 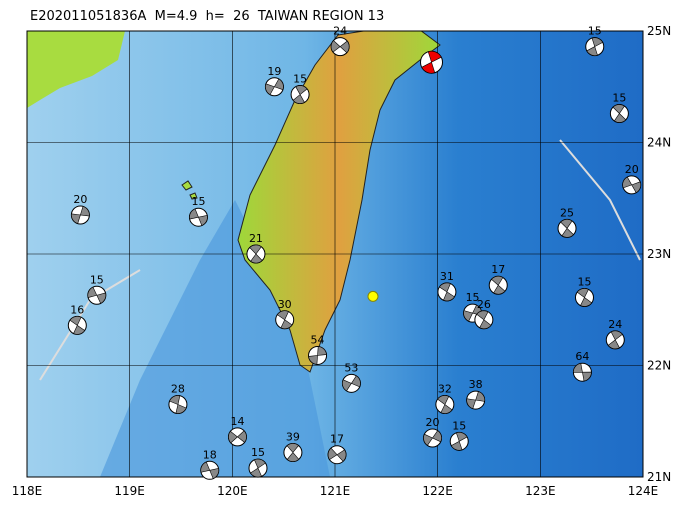 I want to click on x-tick-label: 123E, so click(x=540, y=491).